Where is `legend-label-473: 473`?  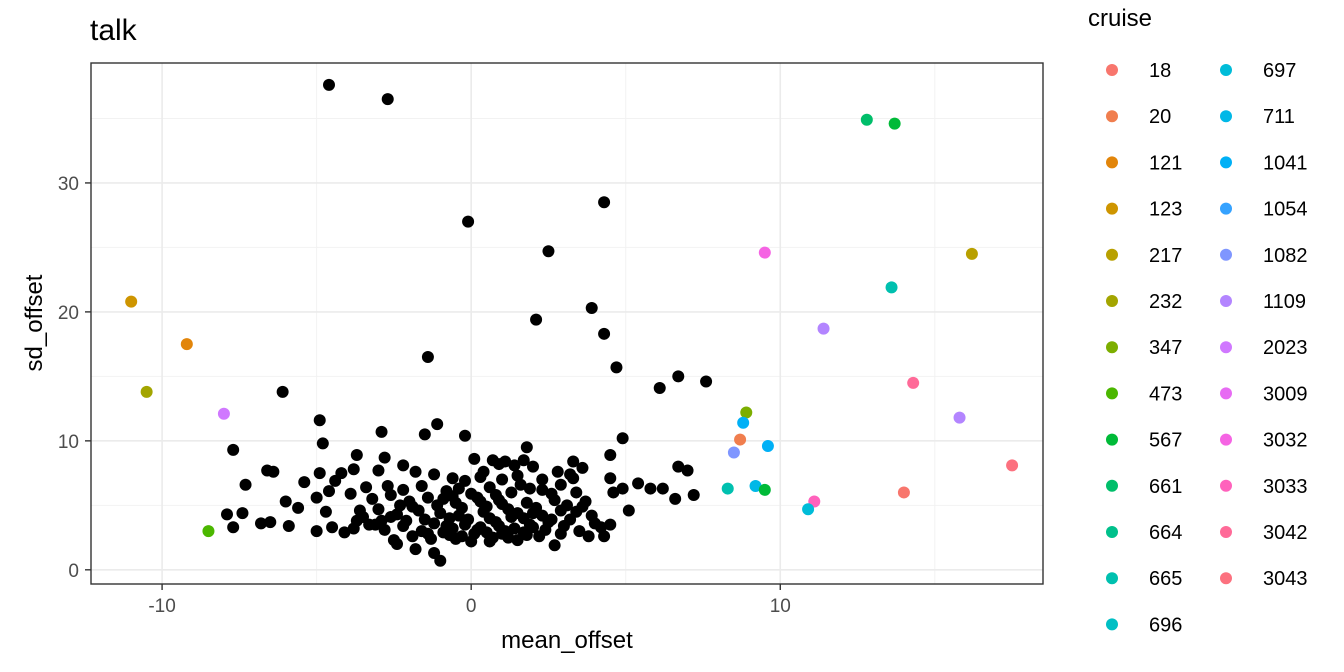
legend-label-473: 473 is located at coordinates (1165, 394).